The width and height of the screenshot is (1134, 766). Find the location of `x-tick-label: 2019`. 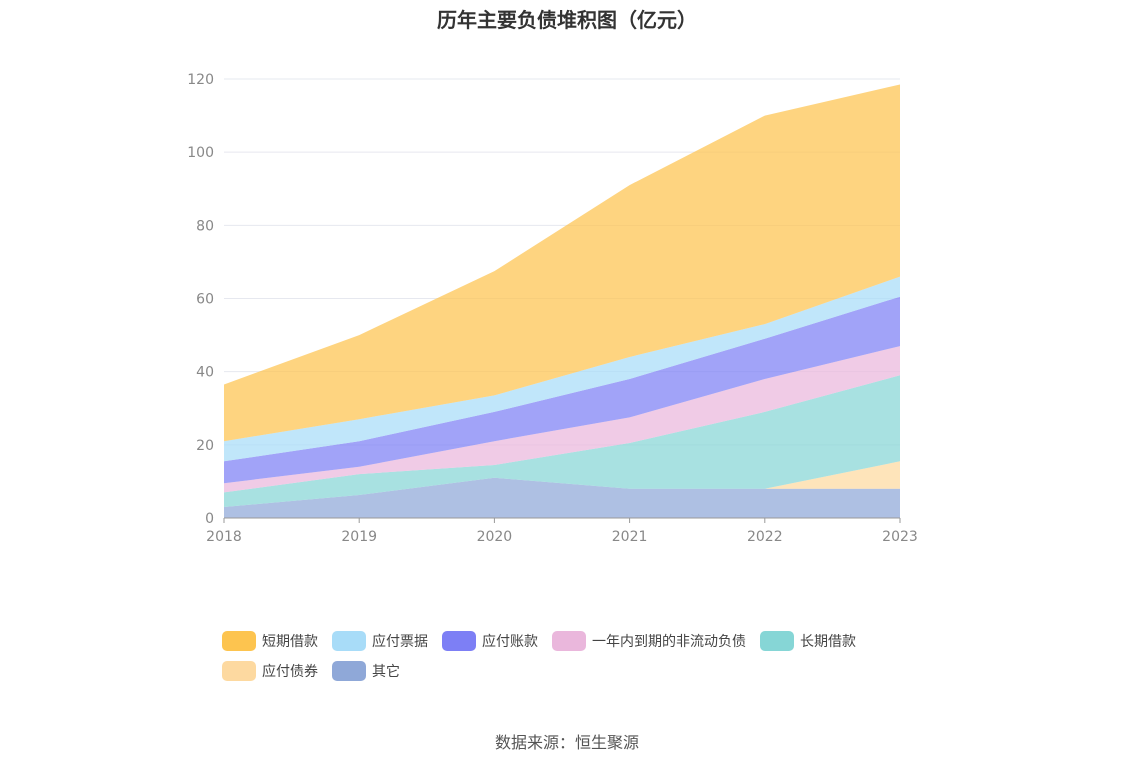

x-tick-label: 2019 is located at coordinates (359, 537).